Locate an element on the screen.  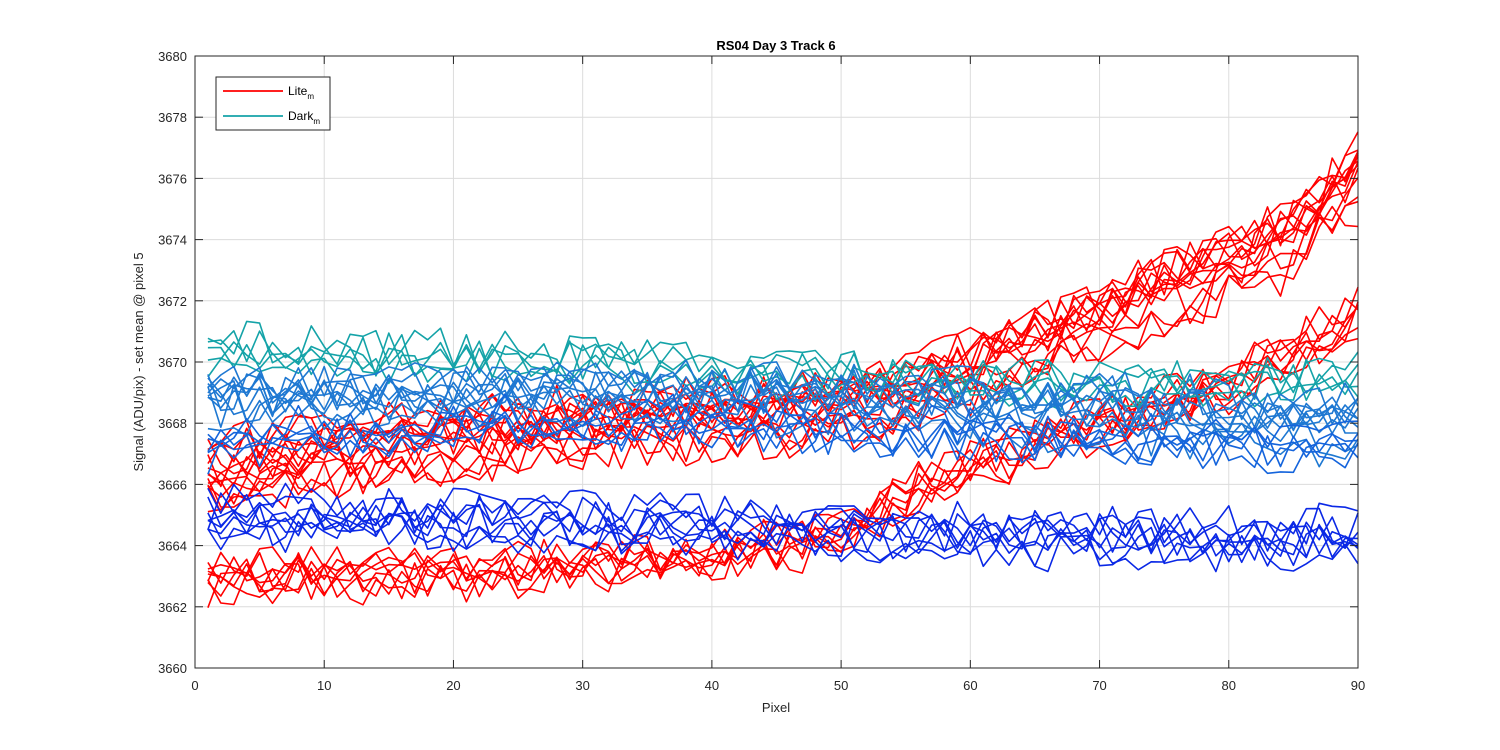
x-tick-label: 0 is located at coordinates (194, 685).